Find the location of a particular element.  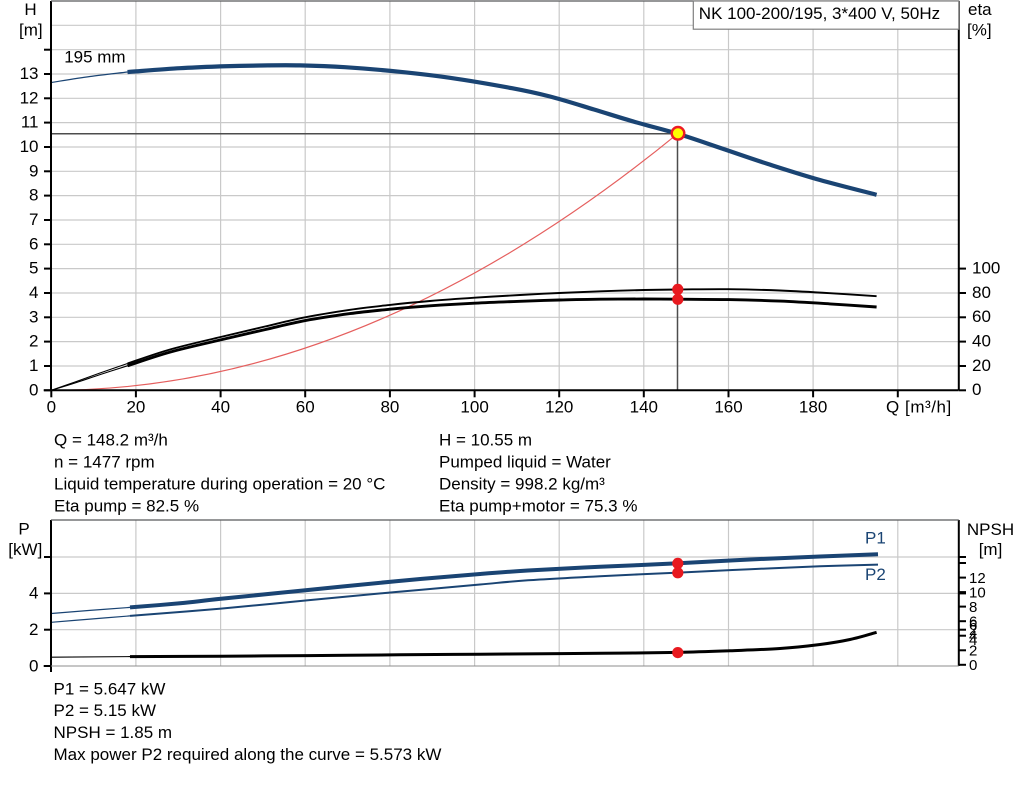

svg-text: 9 is located at coordinates (33, 170).